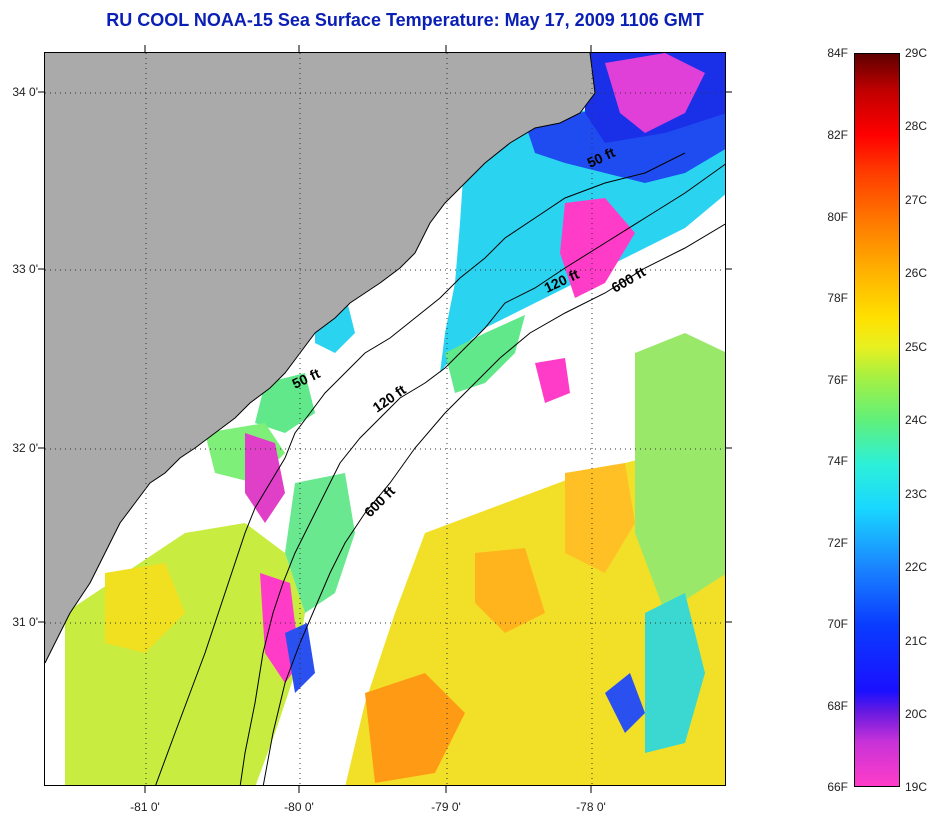 This screenshot has width=936, height=817. Describe the element at coordinates (916, 494) in the screenshot. I see `colorbar-c-label: 23C` at that location.